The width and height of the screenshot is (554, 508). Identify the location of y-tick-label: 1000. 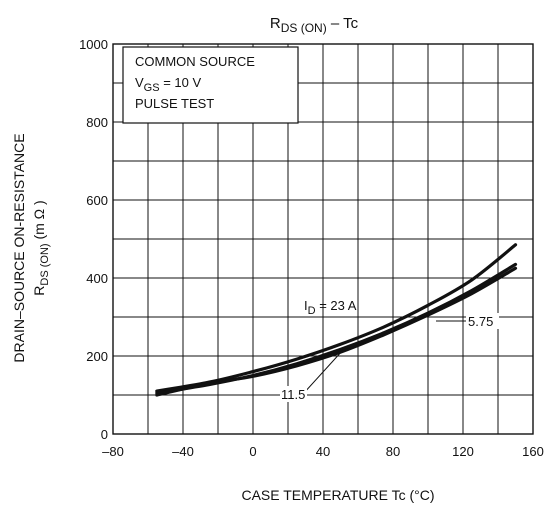
(93, 44).